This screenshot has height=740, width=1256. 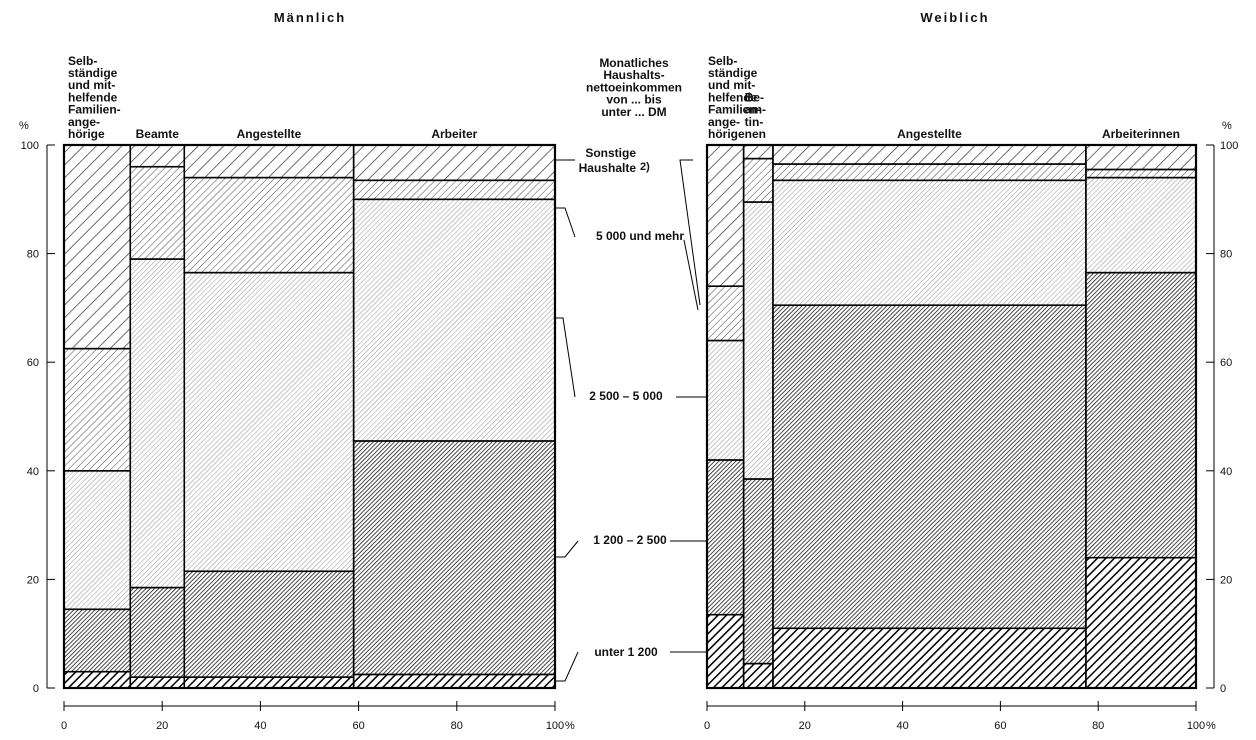 I want to click on legend-label: 1 200 – 2 500, so click(x=630, y=540).